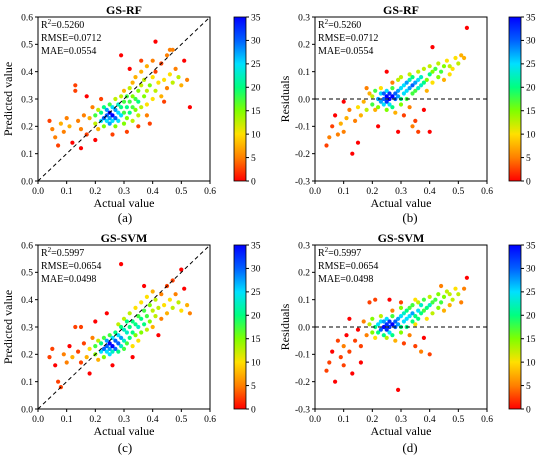 The height and width of the screenshot is (463, 550). Describe the element at coordinates (304, 18) in the screenshot. I see `y-tick-label: 0.3` at that location.